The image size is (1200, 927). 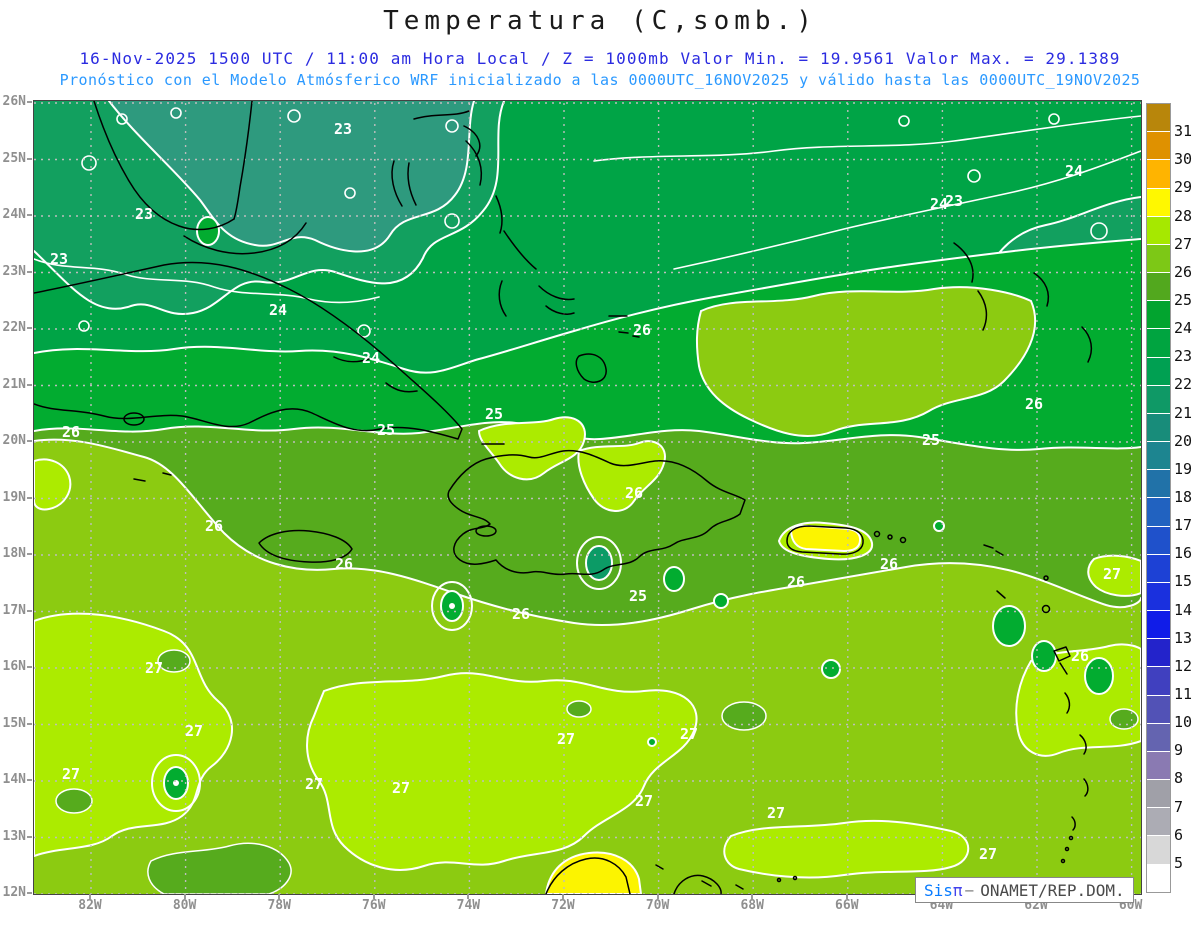 I want to click on coast-barbuda, so click(x=1046, y=578).